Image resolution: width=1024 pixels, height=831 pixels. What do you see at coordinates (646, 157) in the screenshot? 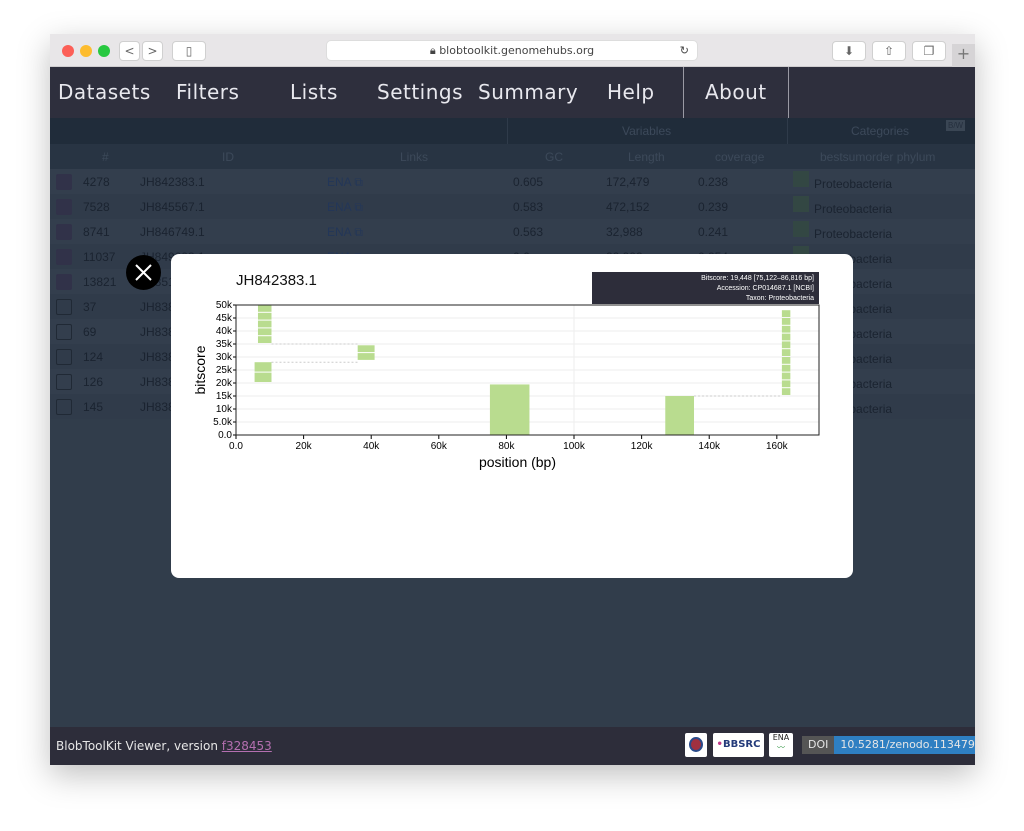
I see `col-length: Length` at bounding box center [646, 157].